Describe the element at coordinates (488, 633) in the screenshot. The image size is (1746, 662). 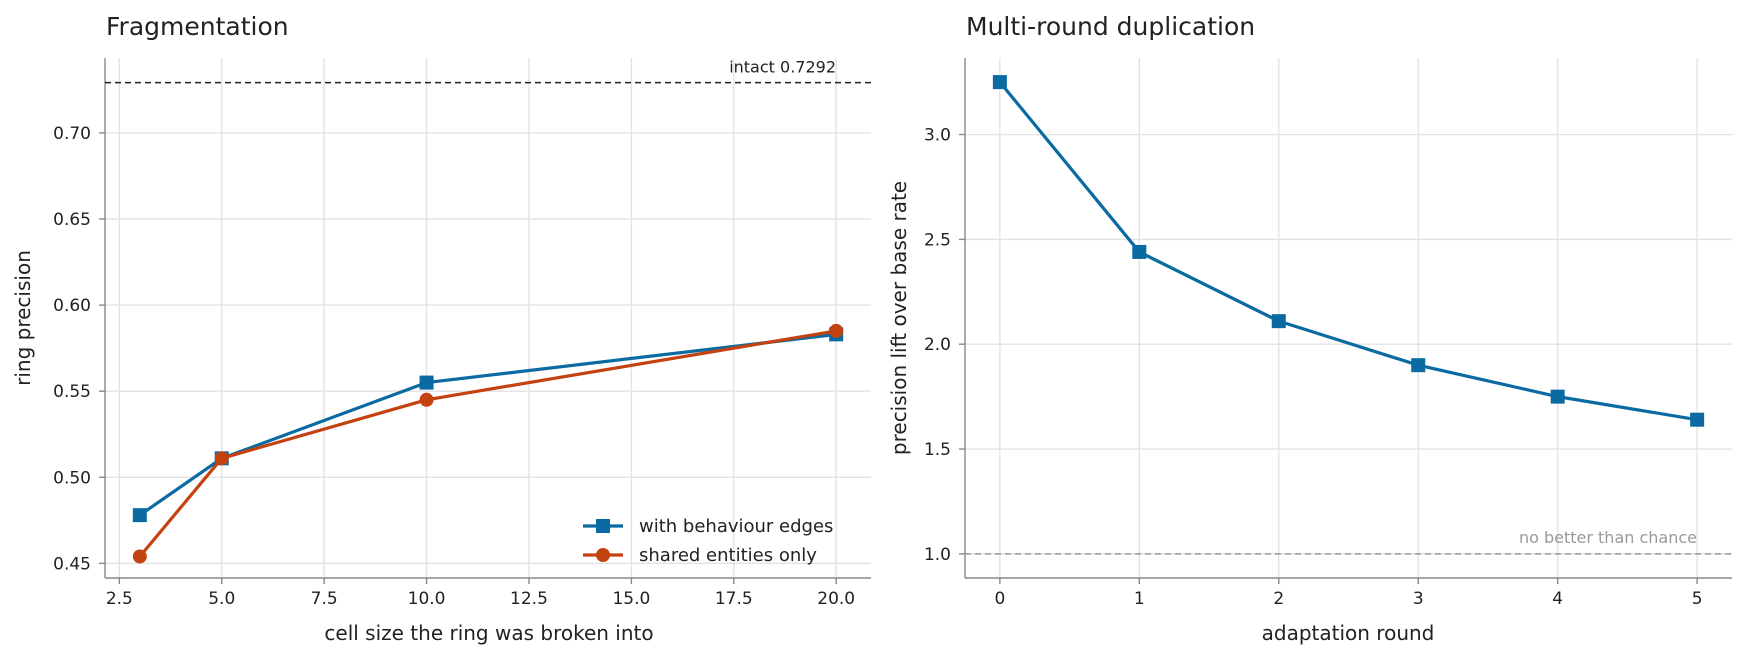
I see `fragmentation-x-axis-label: cell size the ring was broken into` at that location.